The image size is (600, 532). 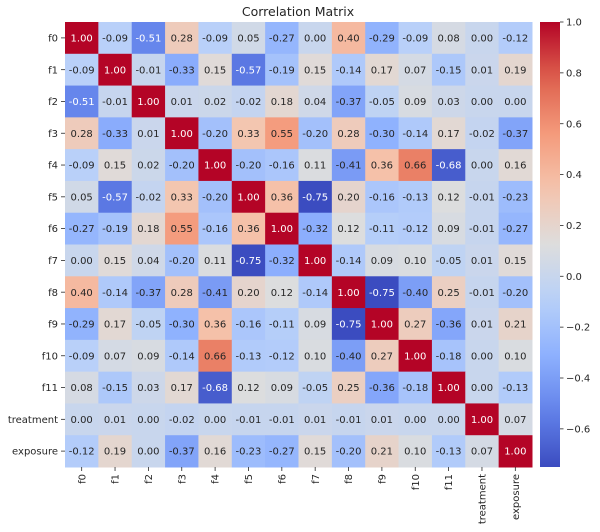 What do you see at coordinates (349, 261) in the screenshot?
I see `cell-annotation: -0.14` at bounding box center [349, 261].